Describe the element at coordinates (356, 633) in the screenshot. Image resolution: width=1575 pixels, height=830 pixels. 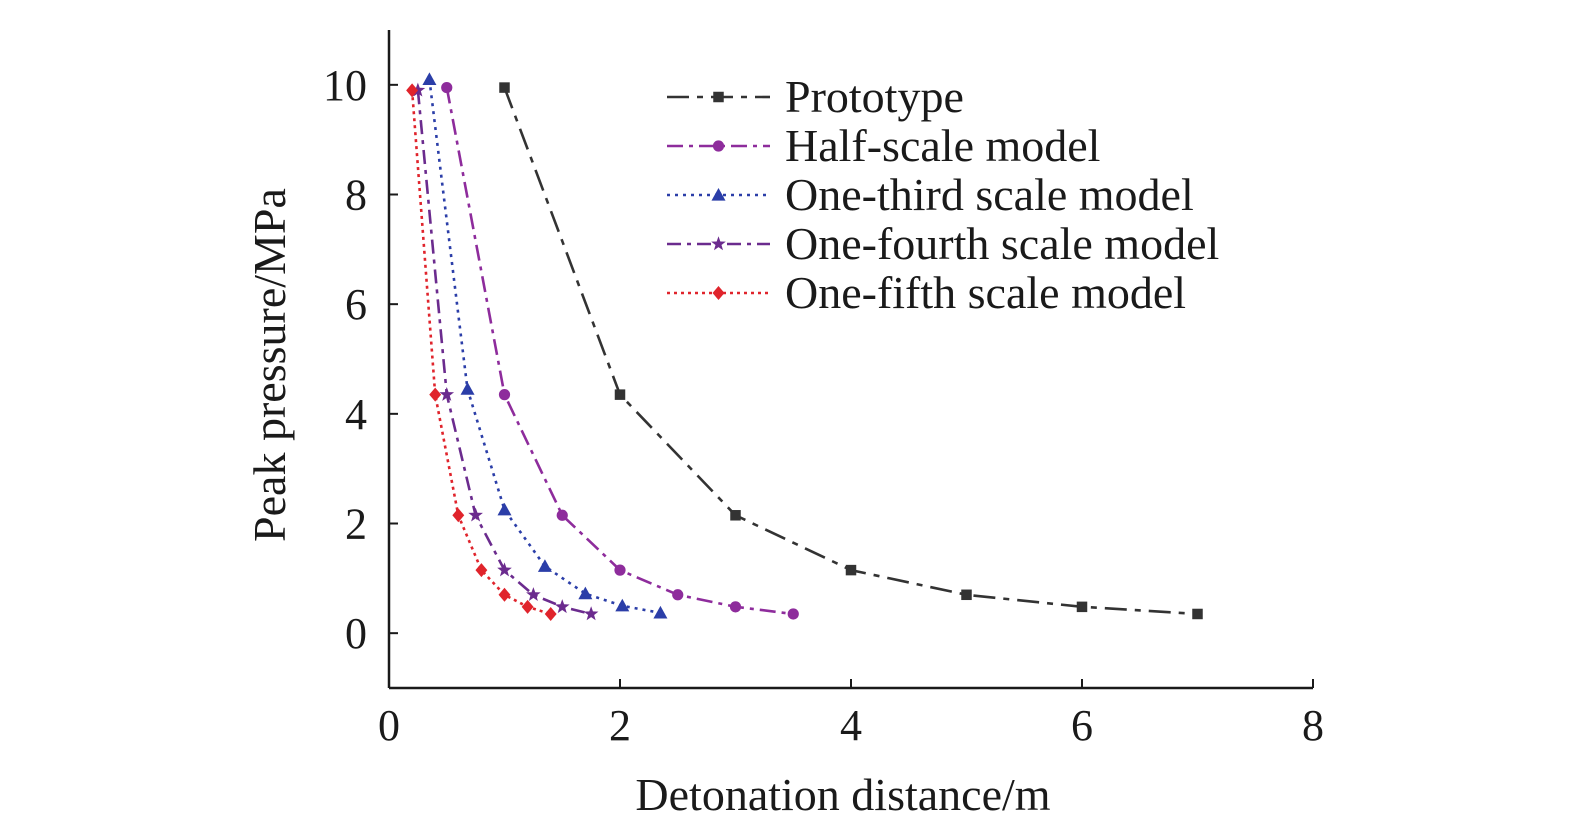
I see `y-tick-label: 0` at that location.